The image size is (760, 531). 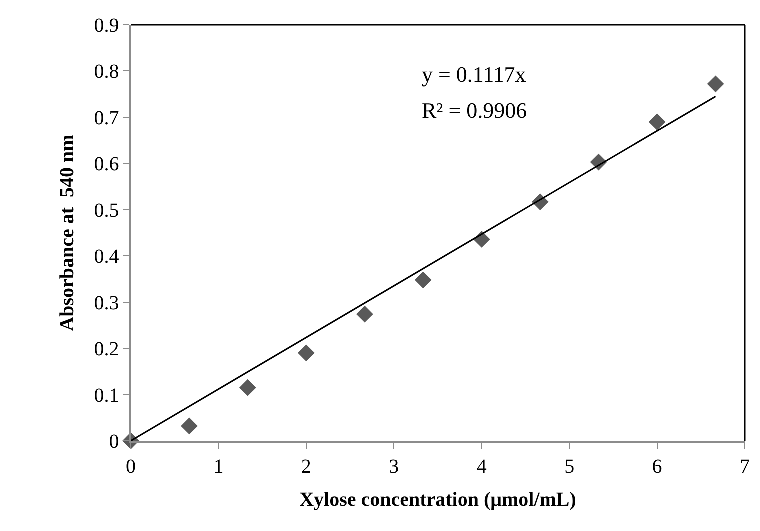 What do you see at coordinates (394, 467) in the screenshot?
I see `x-tick-label: 3` at bounding box center [394, 467].